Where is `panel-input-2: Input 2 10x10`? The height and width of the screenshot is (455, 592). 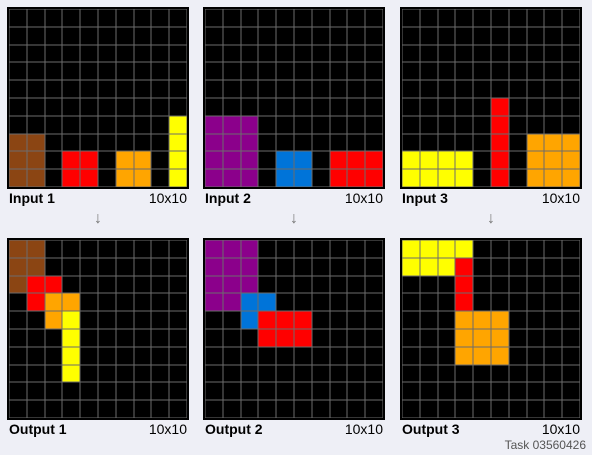 panel-input-2: Input 2 10x10 is located at coordinates (294, 107).